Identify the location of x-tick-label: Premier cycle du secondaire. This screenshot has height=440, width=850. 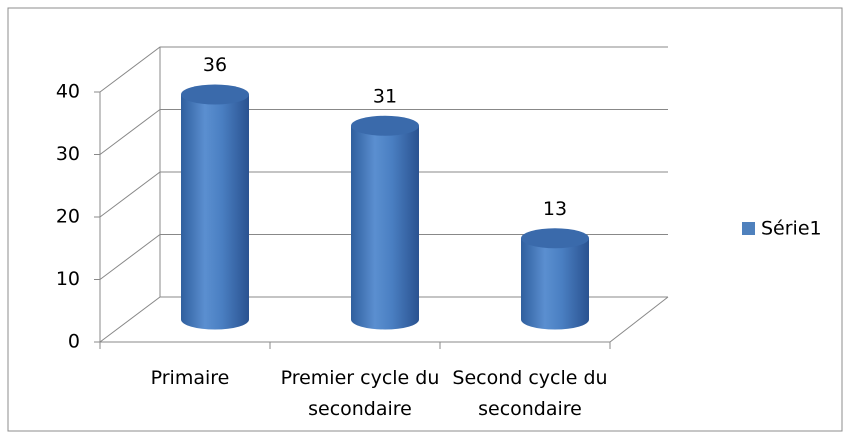
(360, 393).